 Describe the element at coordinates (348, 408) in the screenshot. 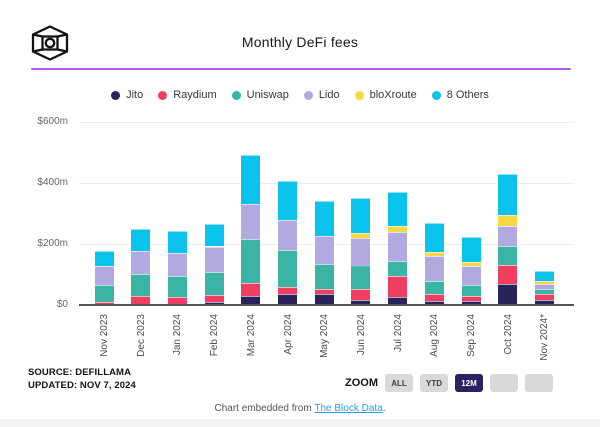

I see `the-block-data-link: The Block Data` at that location.